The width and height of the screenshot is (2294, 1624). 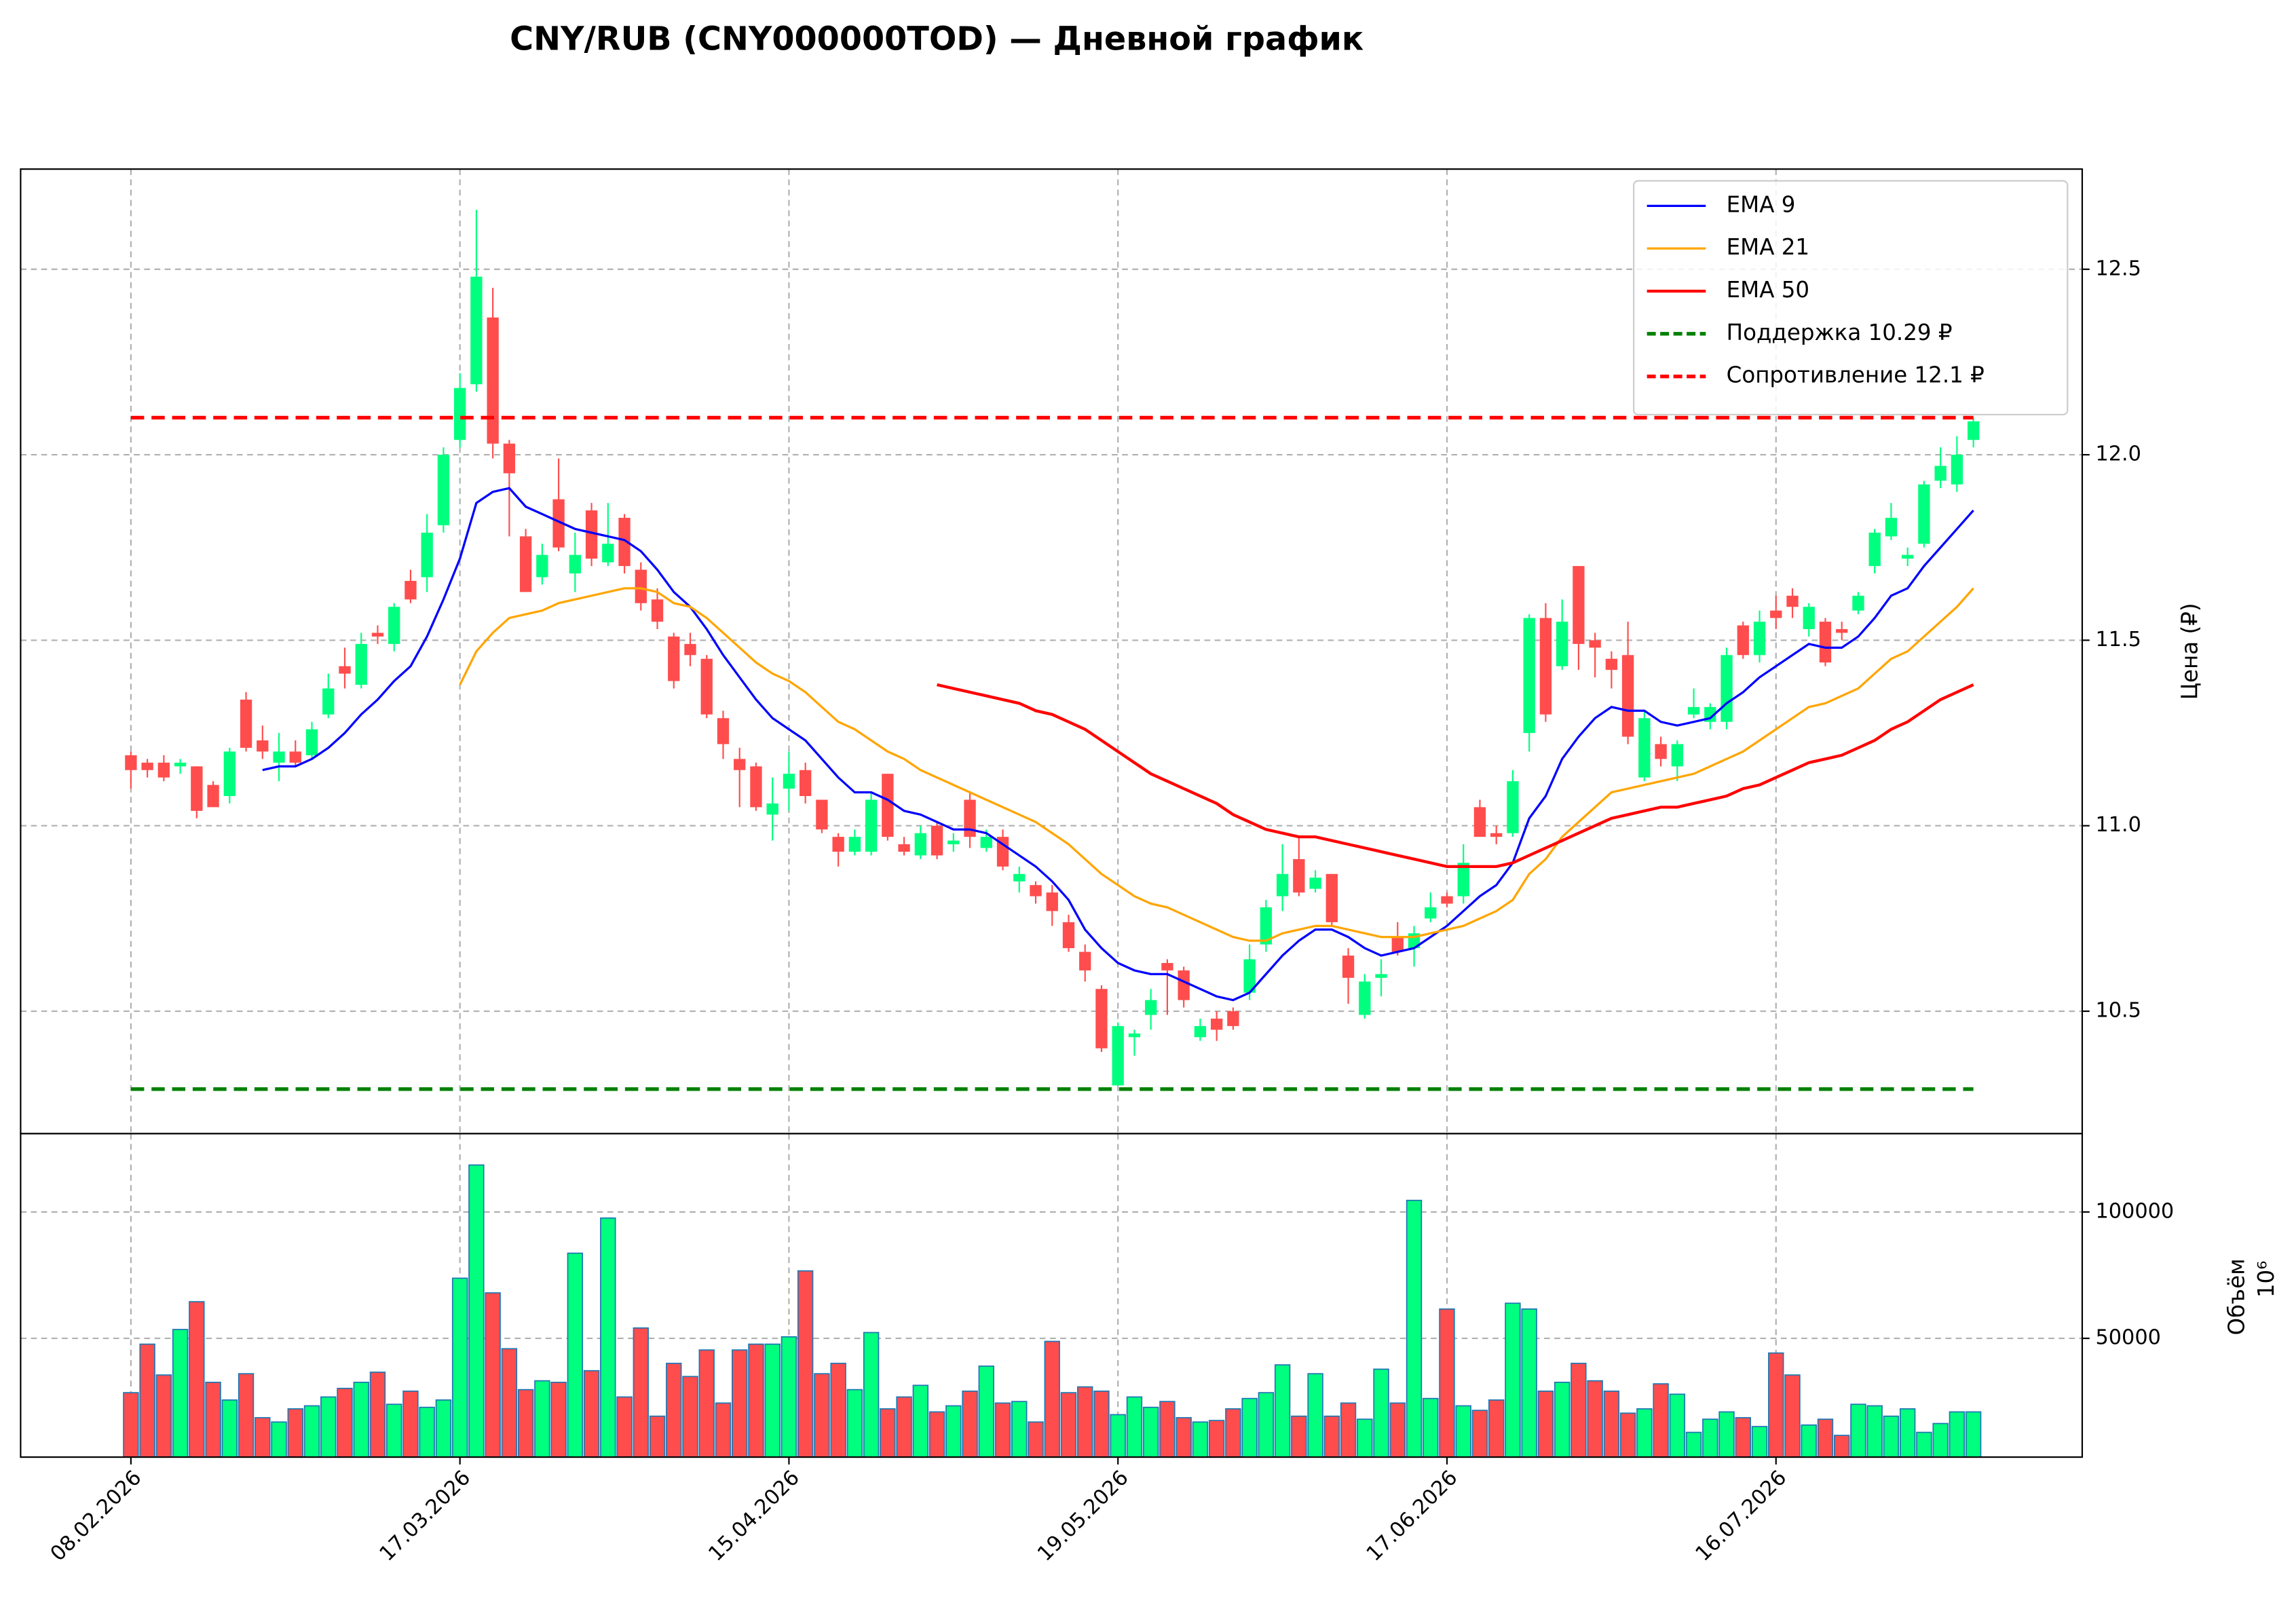 I want to click on chart-title: CNY/RUB (CNY000000TOD) — Дневной график, so click(x=937, y=39).